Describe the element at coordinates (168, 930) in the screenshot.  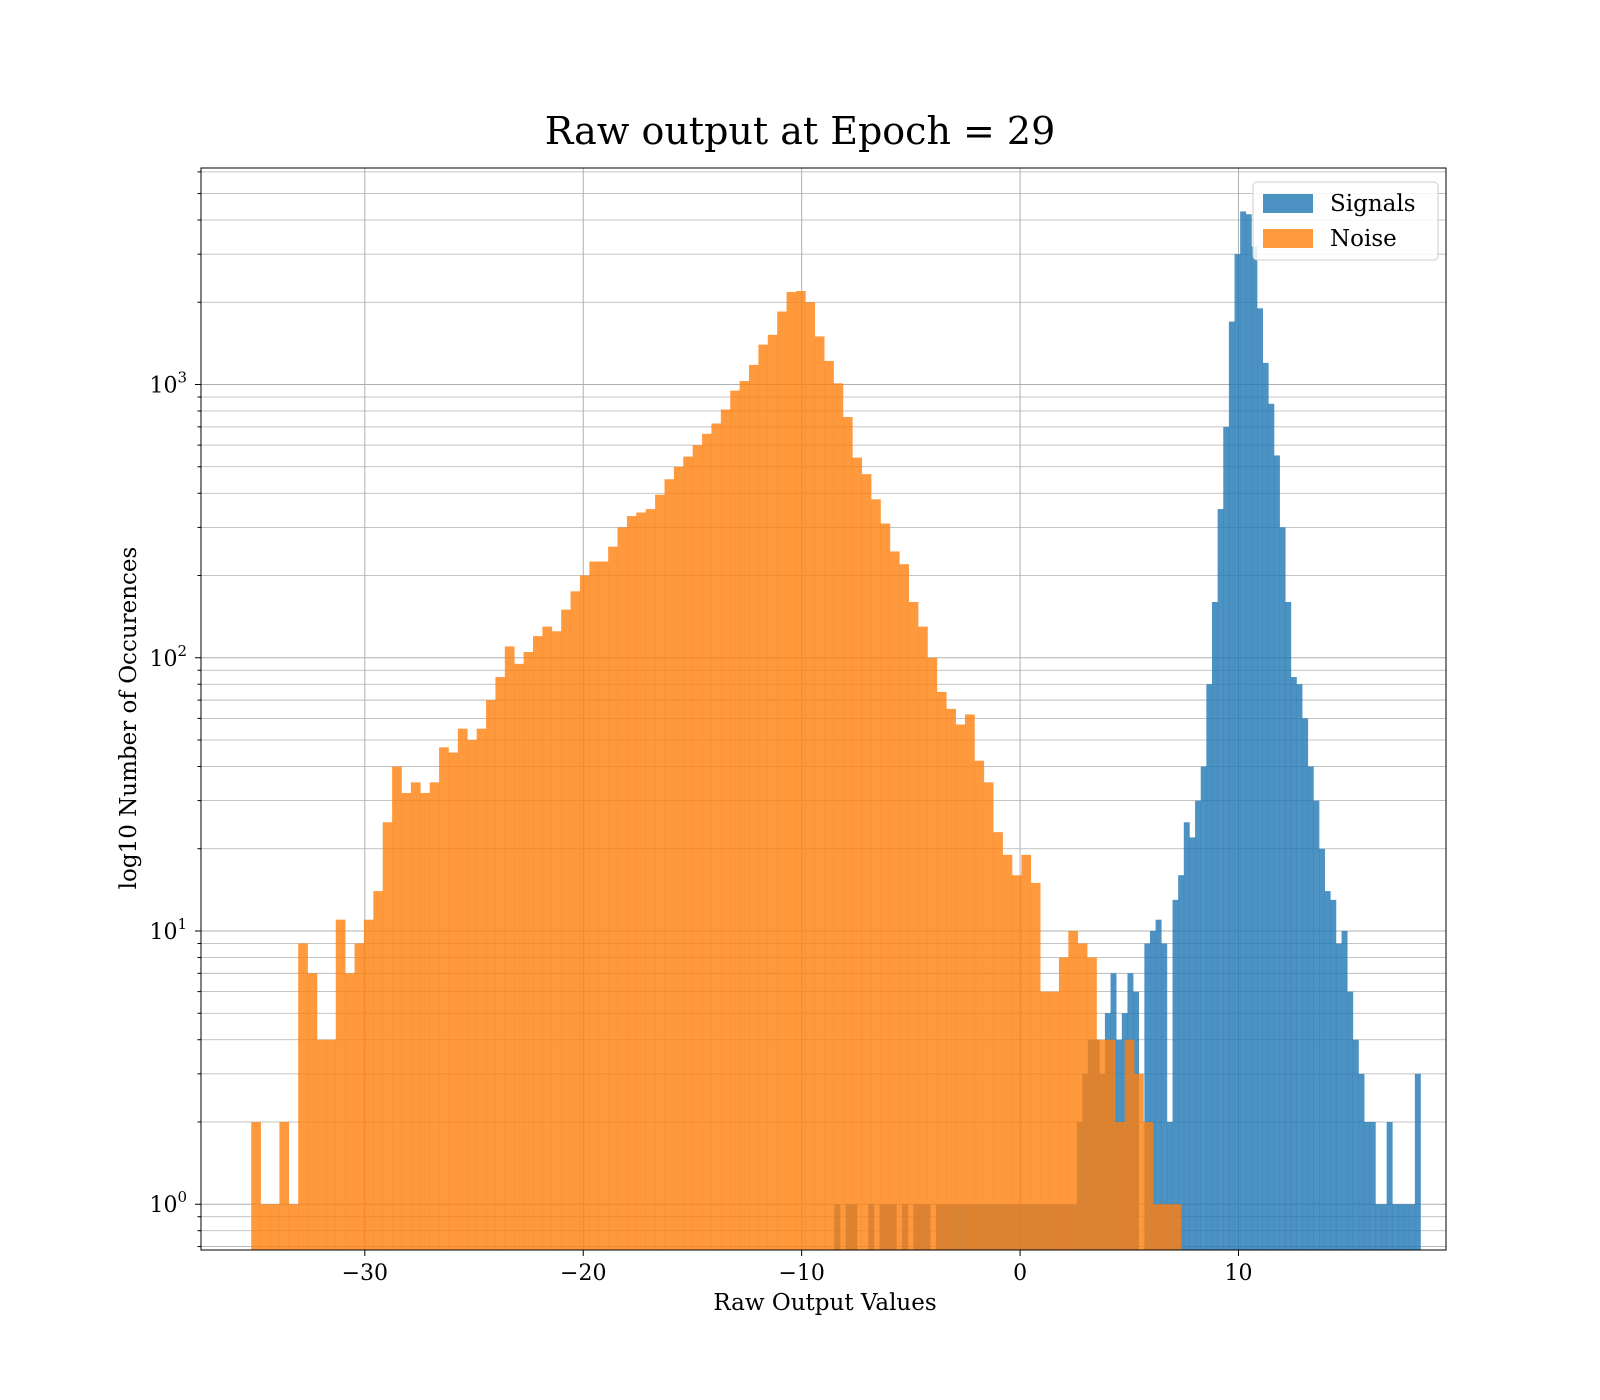
I see `y-tick-label: 10¹` at that location.